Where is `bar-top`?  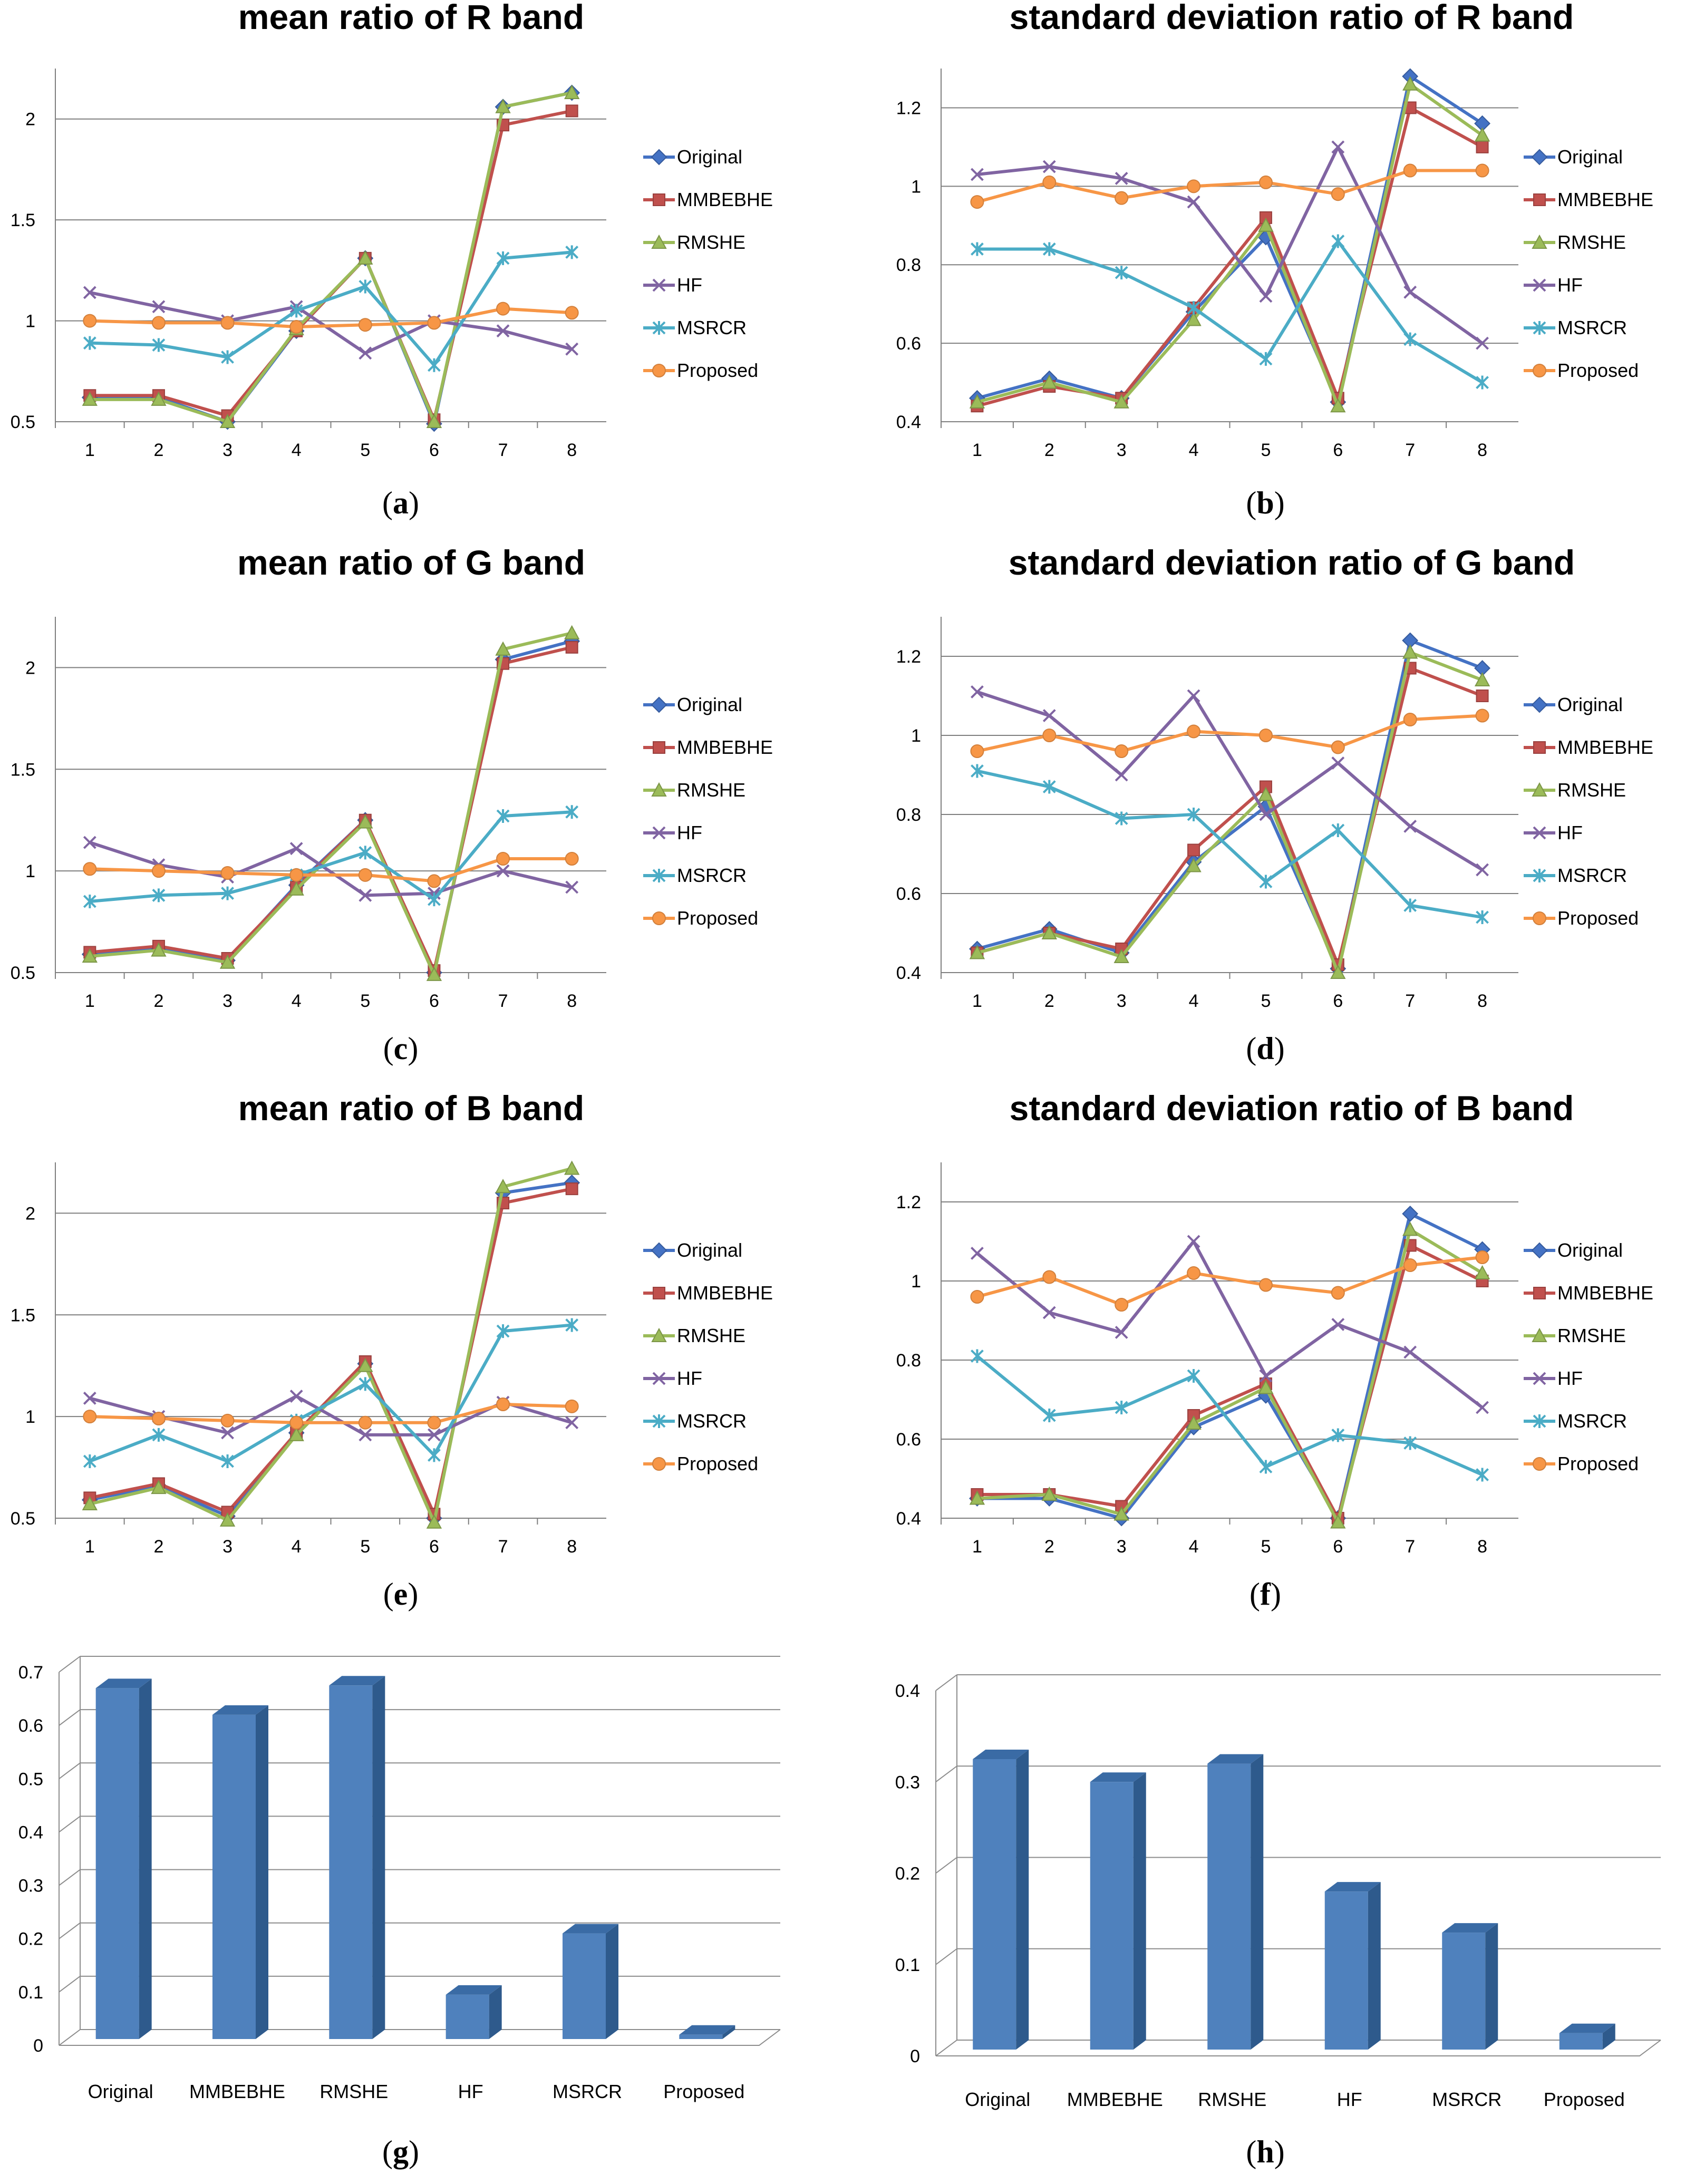 bar-top is located at coordinates (1235, 1759).